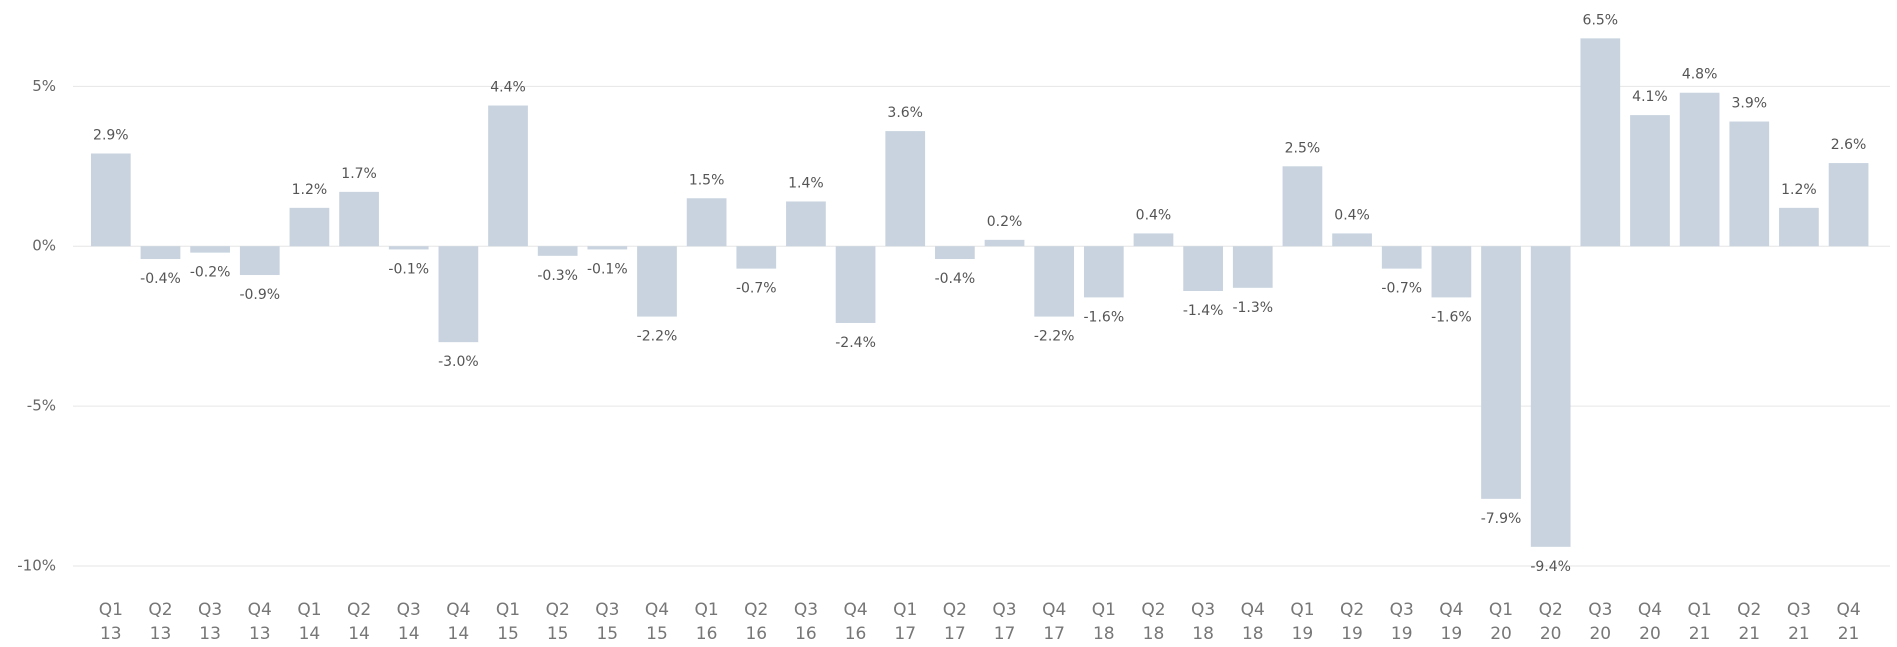  Describe the element at coordinates (259, 295) in the screenshot. I see `data-label: -0.9%` at that location.